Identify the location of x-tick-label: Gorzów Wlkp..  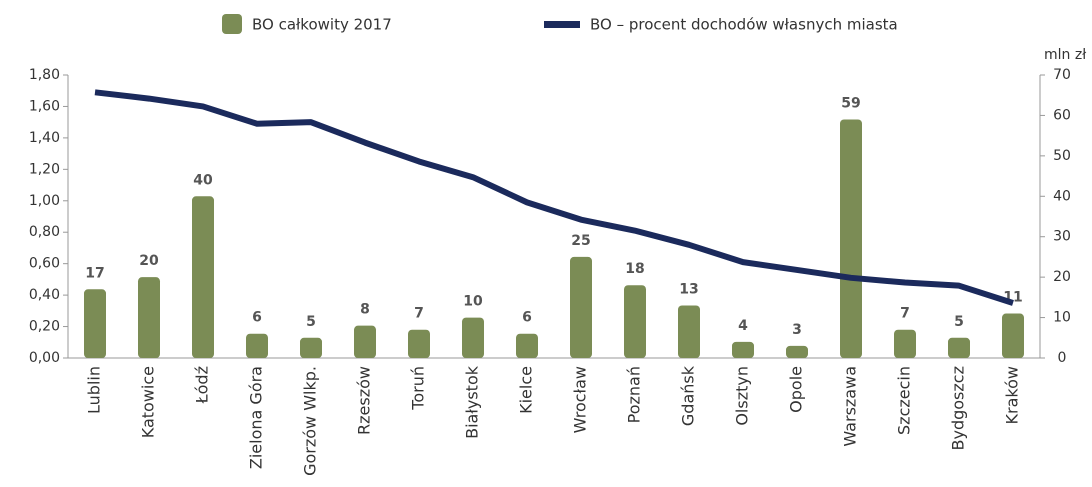
(310, 421).